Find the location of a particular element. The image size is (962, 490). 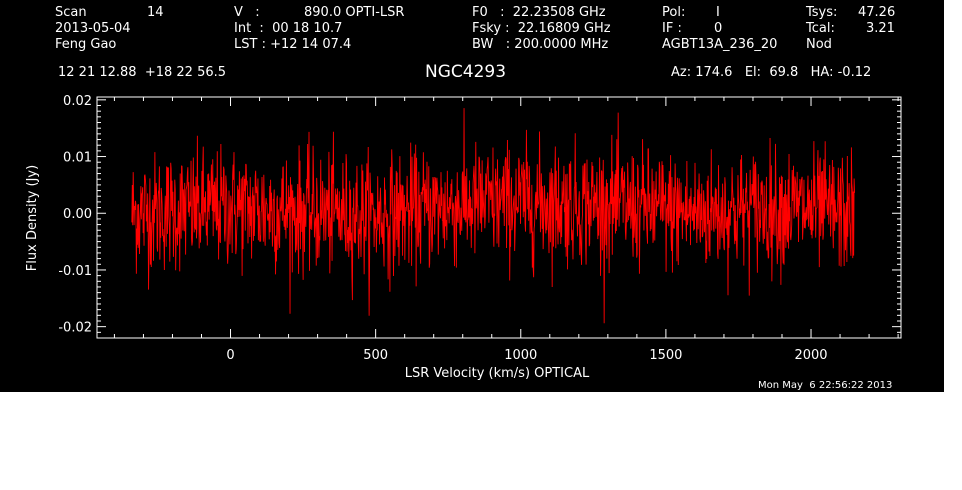

tcal-value: 3.21 is located at coordinates (880, 28).